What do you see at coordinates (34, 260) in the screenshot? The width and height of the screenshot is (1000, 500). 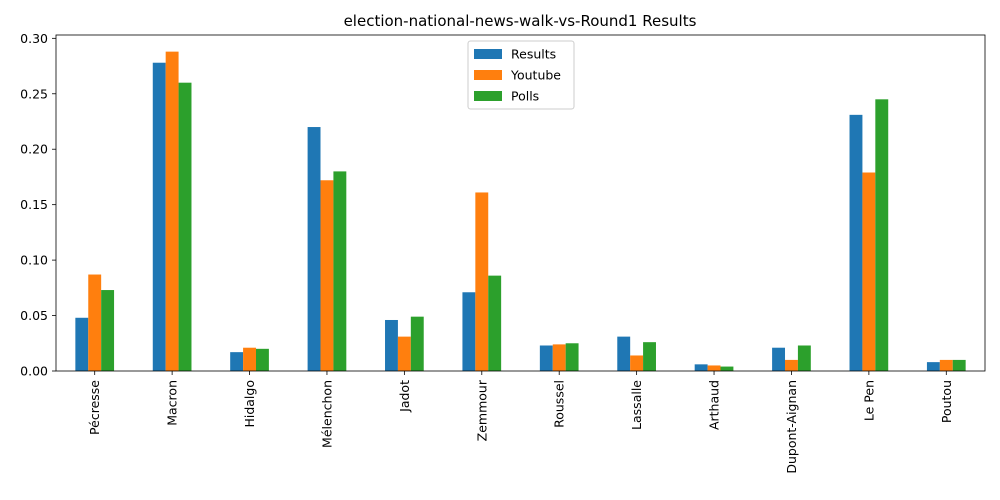 I see `y-tick-label: 0.10` at bounding box center [34, 260].